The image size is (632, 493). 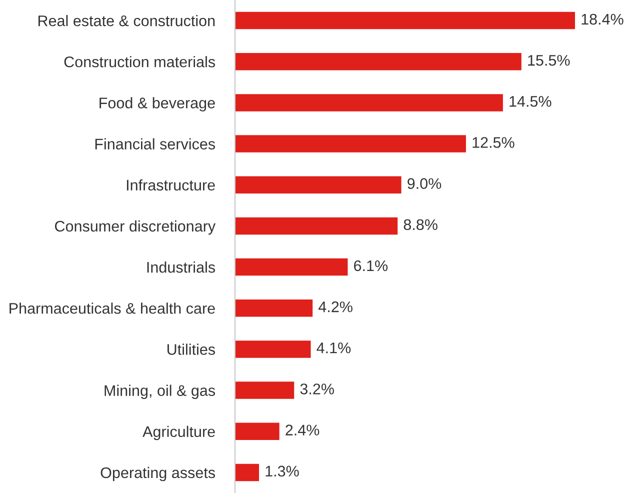 What do you see at coordinates (603, 19) in the screenshot?
I see `data-label: 18.4%` at bounding box center [603, 19].